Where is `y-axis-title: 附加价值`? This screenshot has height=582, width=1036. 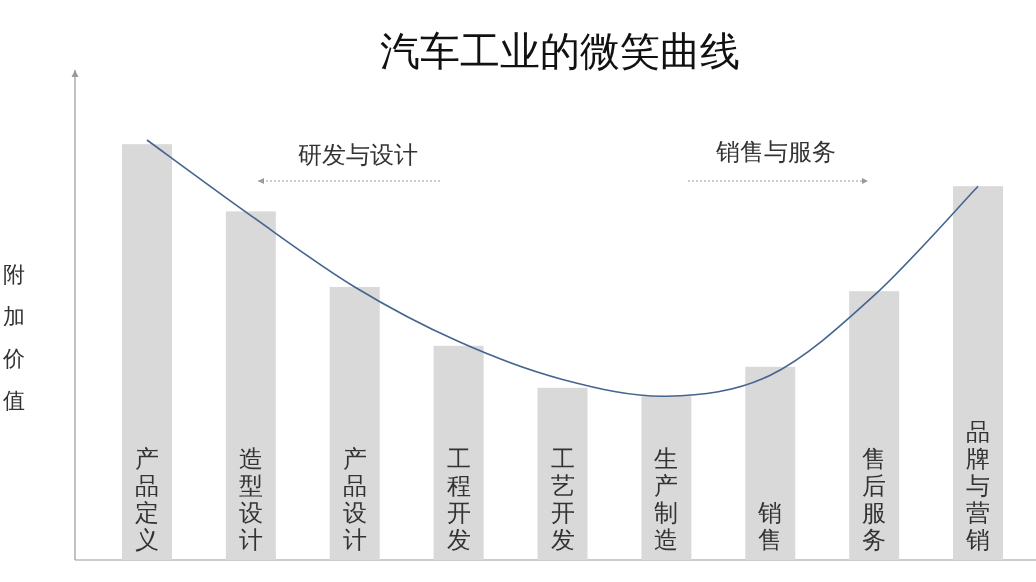
y-axis-title: 附加价值 is located at coordinates (13, 337).